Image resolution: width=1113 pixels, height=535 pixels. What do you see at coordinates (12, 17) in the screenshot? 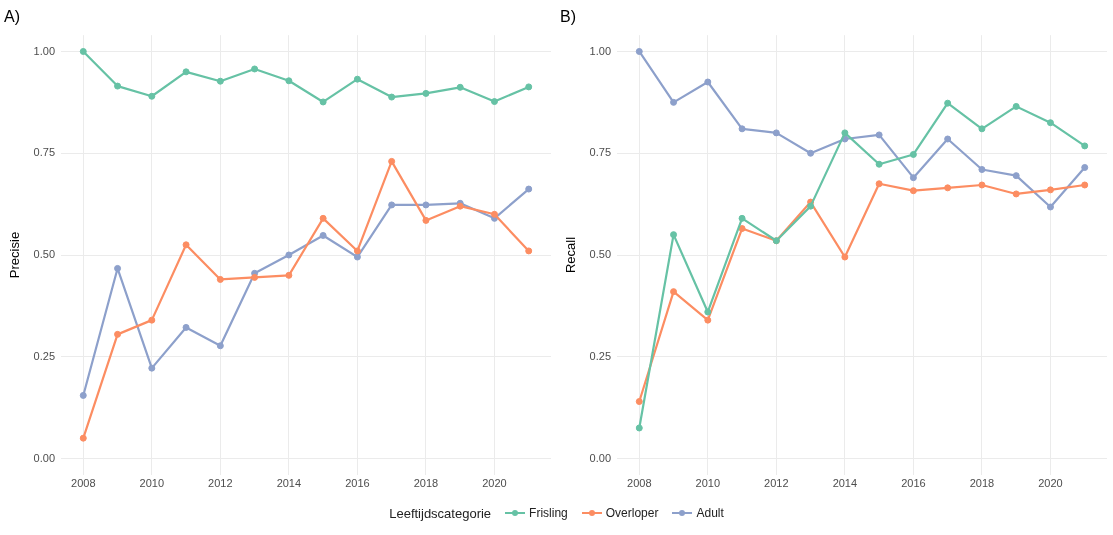
I see `chart-title: A)` at bounding box center [12, 17].